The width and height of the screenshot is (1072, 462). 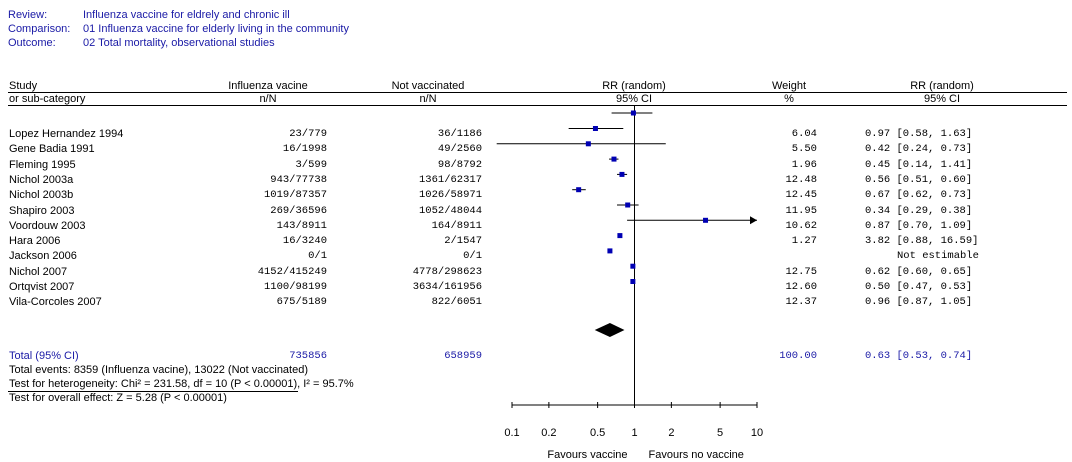 What do you see at coordinates (42, 287) in the screenshot?
I see `study-name: Ortqvist 2007` at bounding box center [42, 287].